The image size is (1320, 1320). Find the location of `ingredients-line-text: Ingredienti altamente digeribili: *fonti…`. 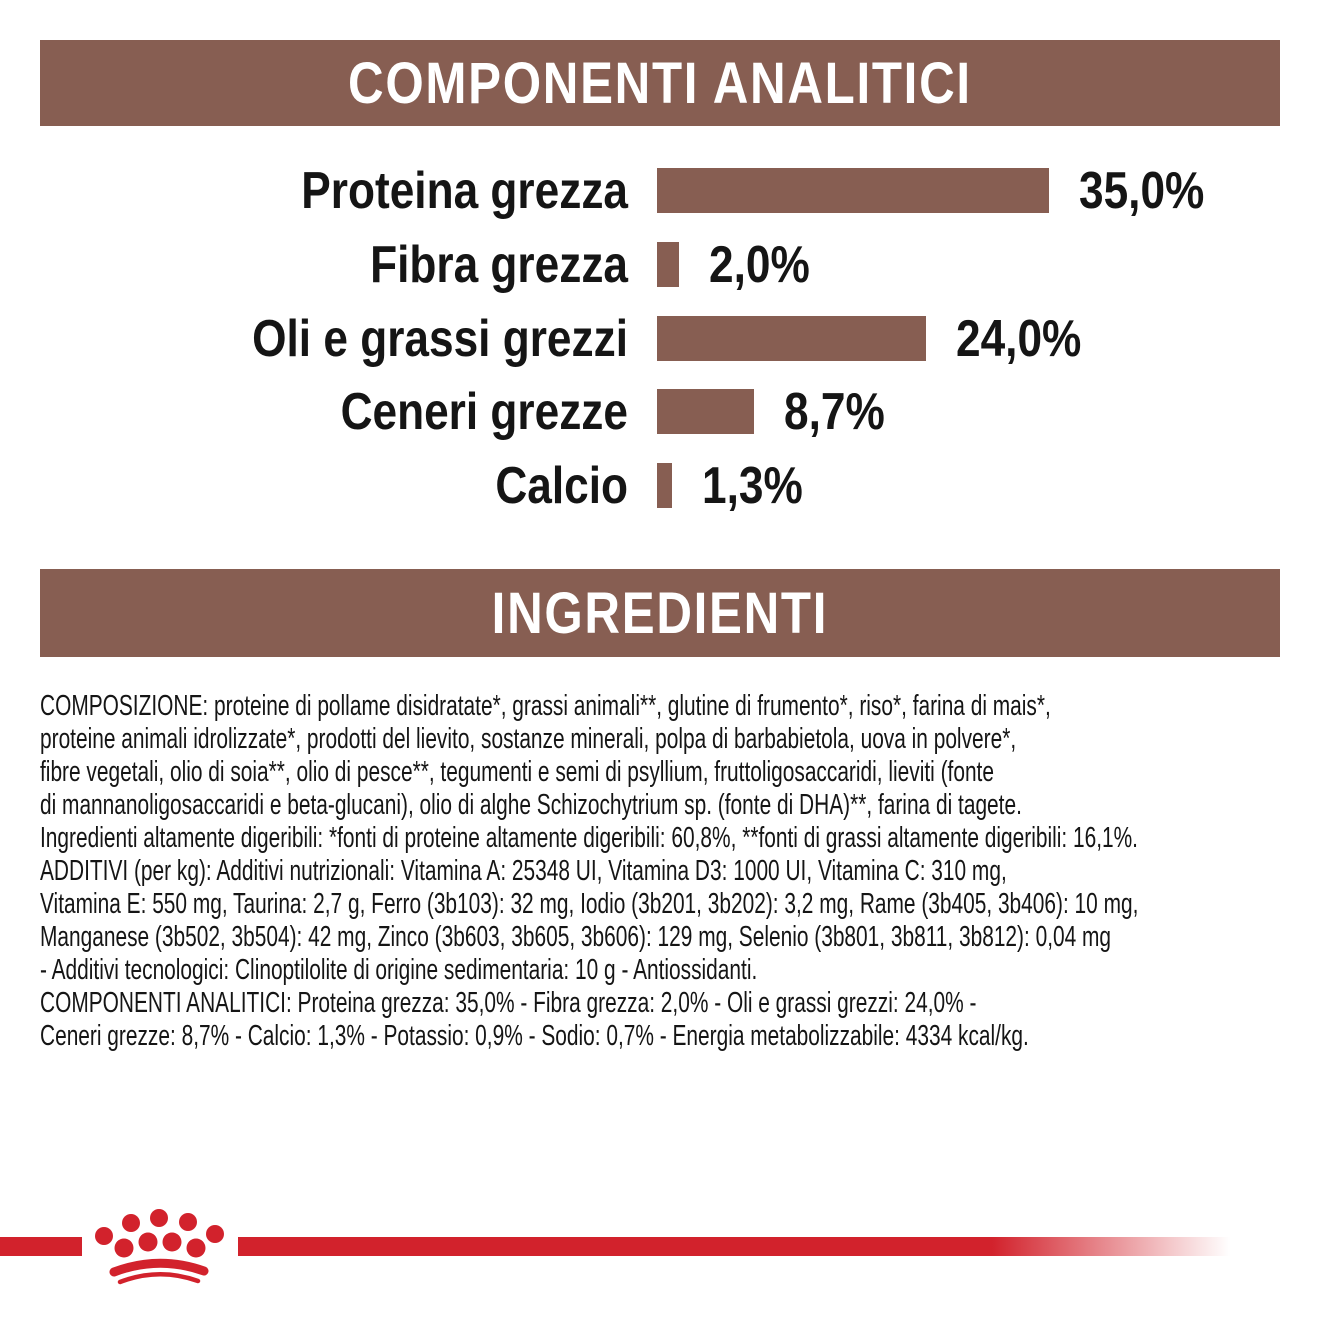

ingredients-line-text: Ingredienti altamente digeribili: *fonti… is located at coordinates (589, 838).